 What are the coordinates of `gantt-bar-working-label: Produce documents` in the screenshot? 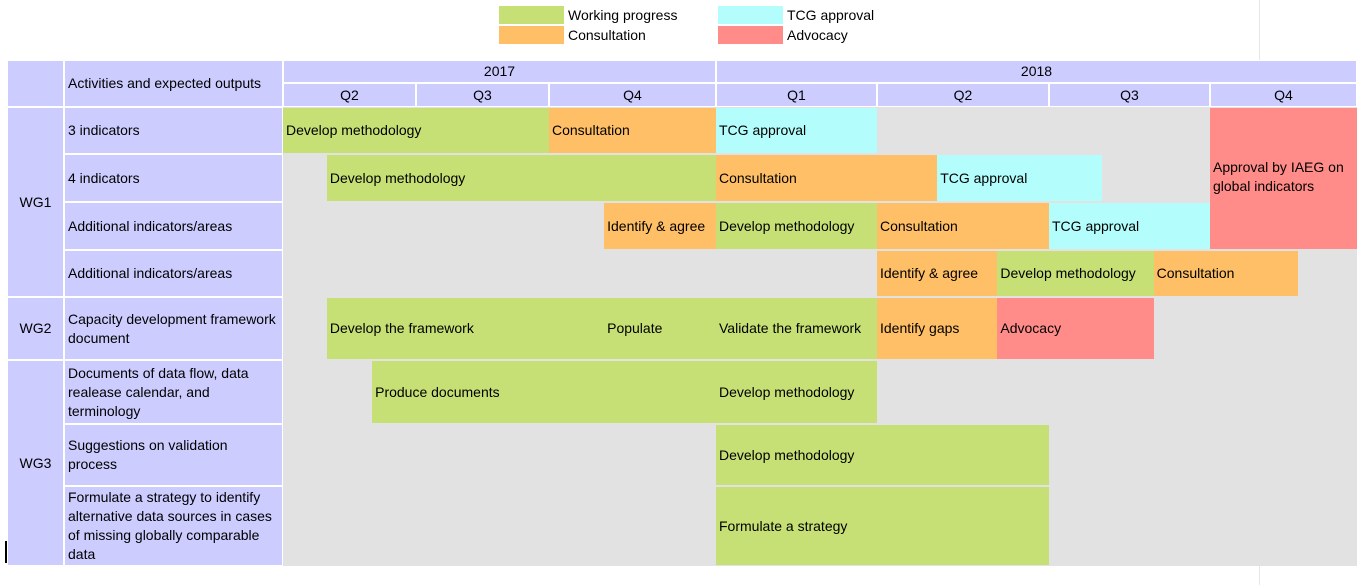 It's located at (437, 391).